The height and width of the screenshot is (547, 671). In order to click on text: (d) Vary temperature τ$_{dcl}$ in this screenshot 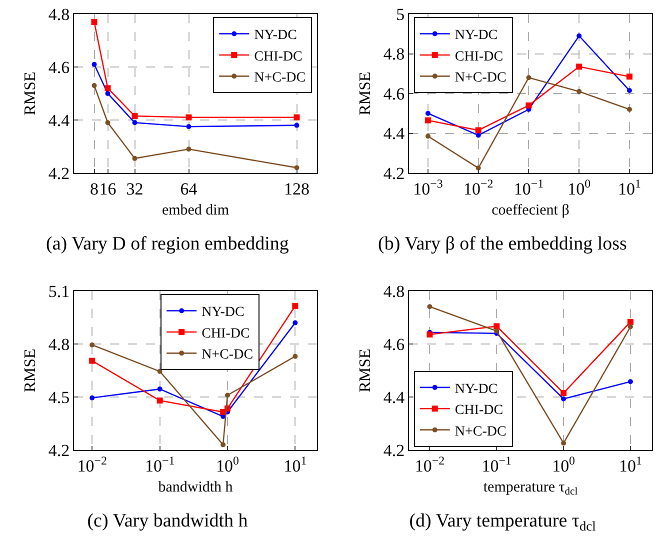, I will do `click(502, 522)`.